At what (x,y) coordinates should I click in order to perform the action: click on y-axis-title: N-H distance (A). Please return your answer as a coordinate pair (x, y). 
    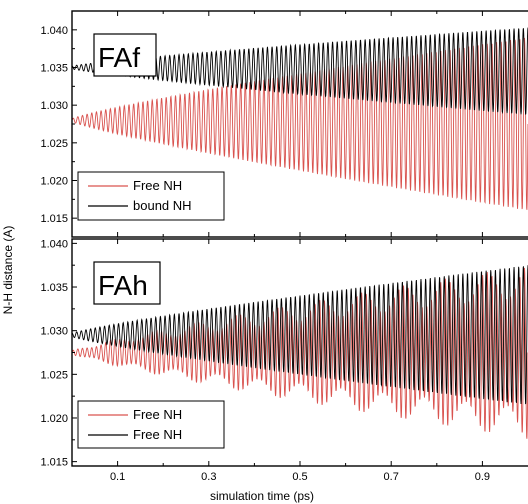
    Looking at the image, I should click on (8, 270).